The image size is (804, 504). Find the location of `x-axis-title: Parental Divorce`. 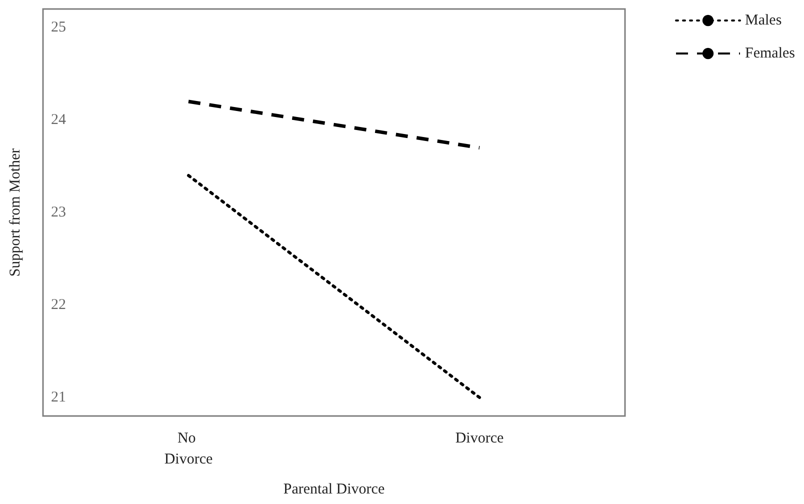

x-axis-title: Parental Divorce is located at coordinates (334, 490).